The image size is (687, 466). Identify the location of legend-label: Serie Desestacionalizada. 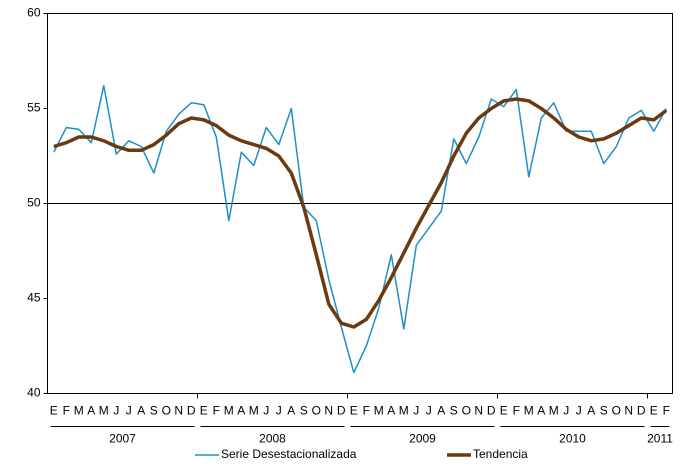
(289, 454).